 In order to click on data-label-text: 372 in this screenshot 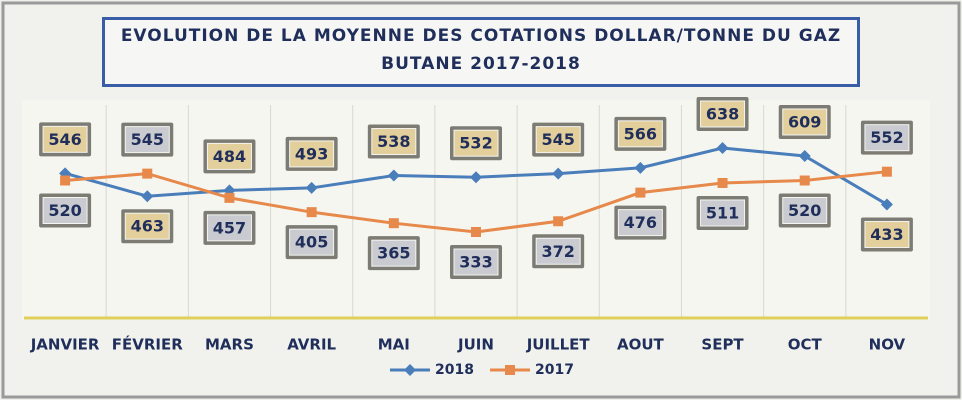, I will do `click(557, 251)`.